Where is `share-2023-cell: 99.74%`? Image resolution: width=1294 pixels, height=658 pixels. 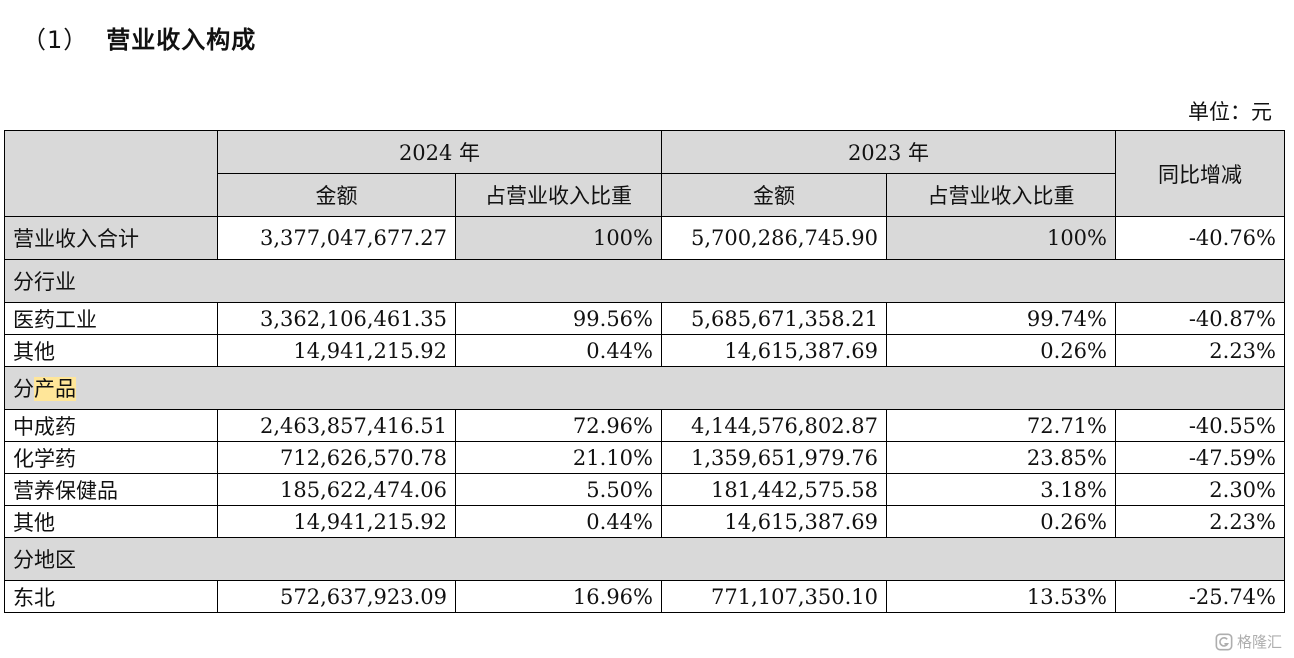
share-2023-cell: 99.74% is located at coordinates (1001, 318).